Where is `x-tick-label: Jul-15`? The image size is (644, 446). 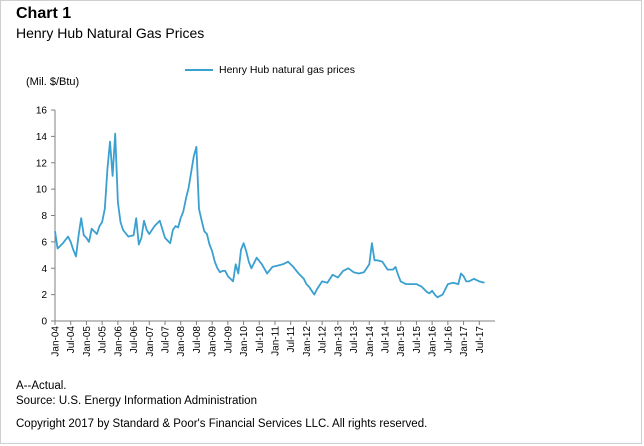 x-tick-label: Jul-15 is located at coordinates (417, 340).